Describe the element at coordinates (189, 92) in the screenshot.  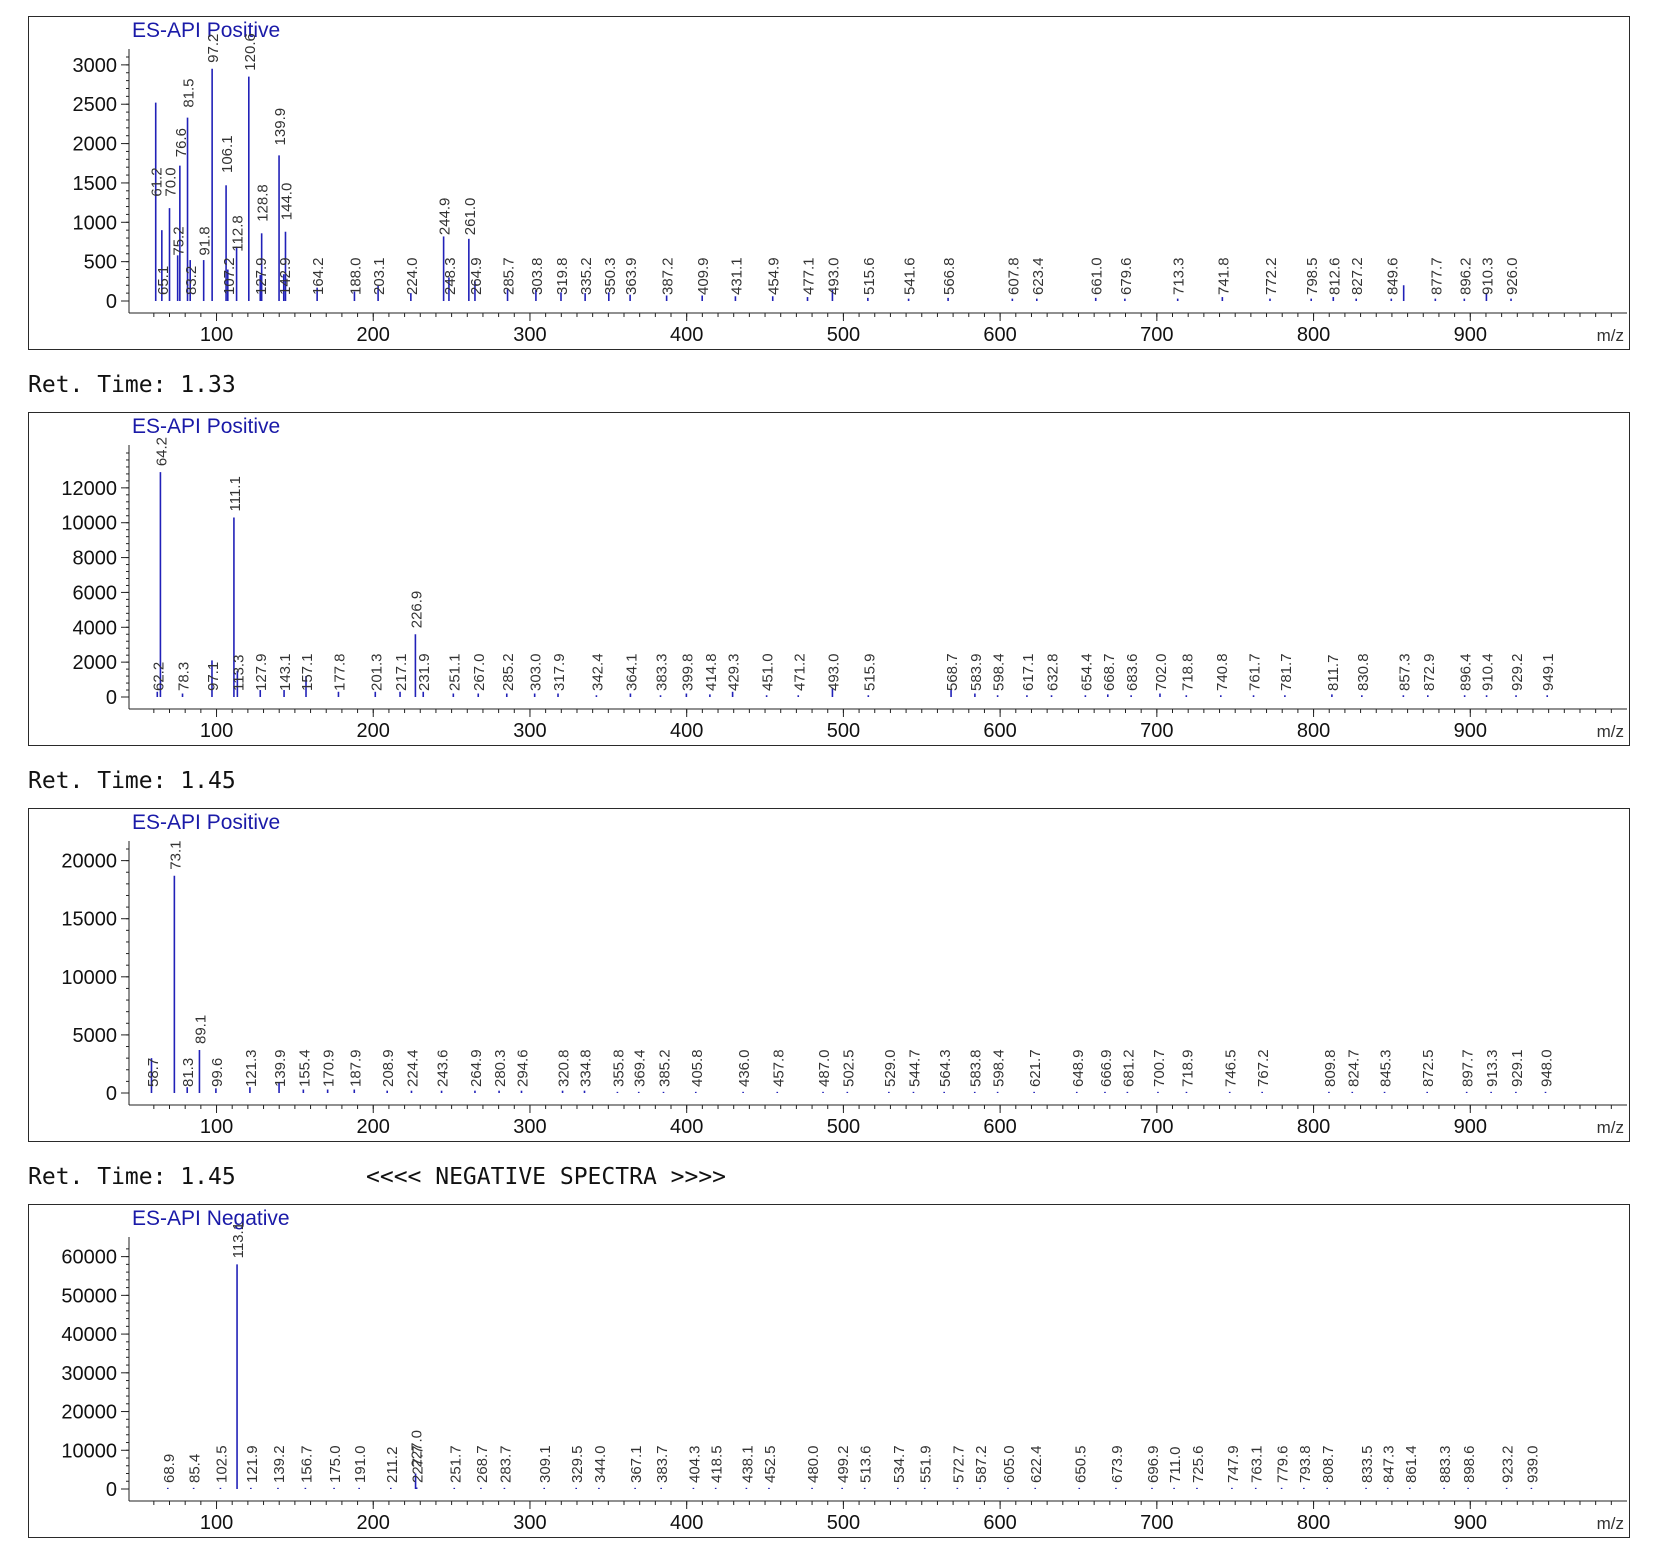
I see `peak-label: 81.5` at that location.